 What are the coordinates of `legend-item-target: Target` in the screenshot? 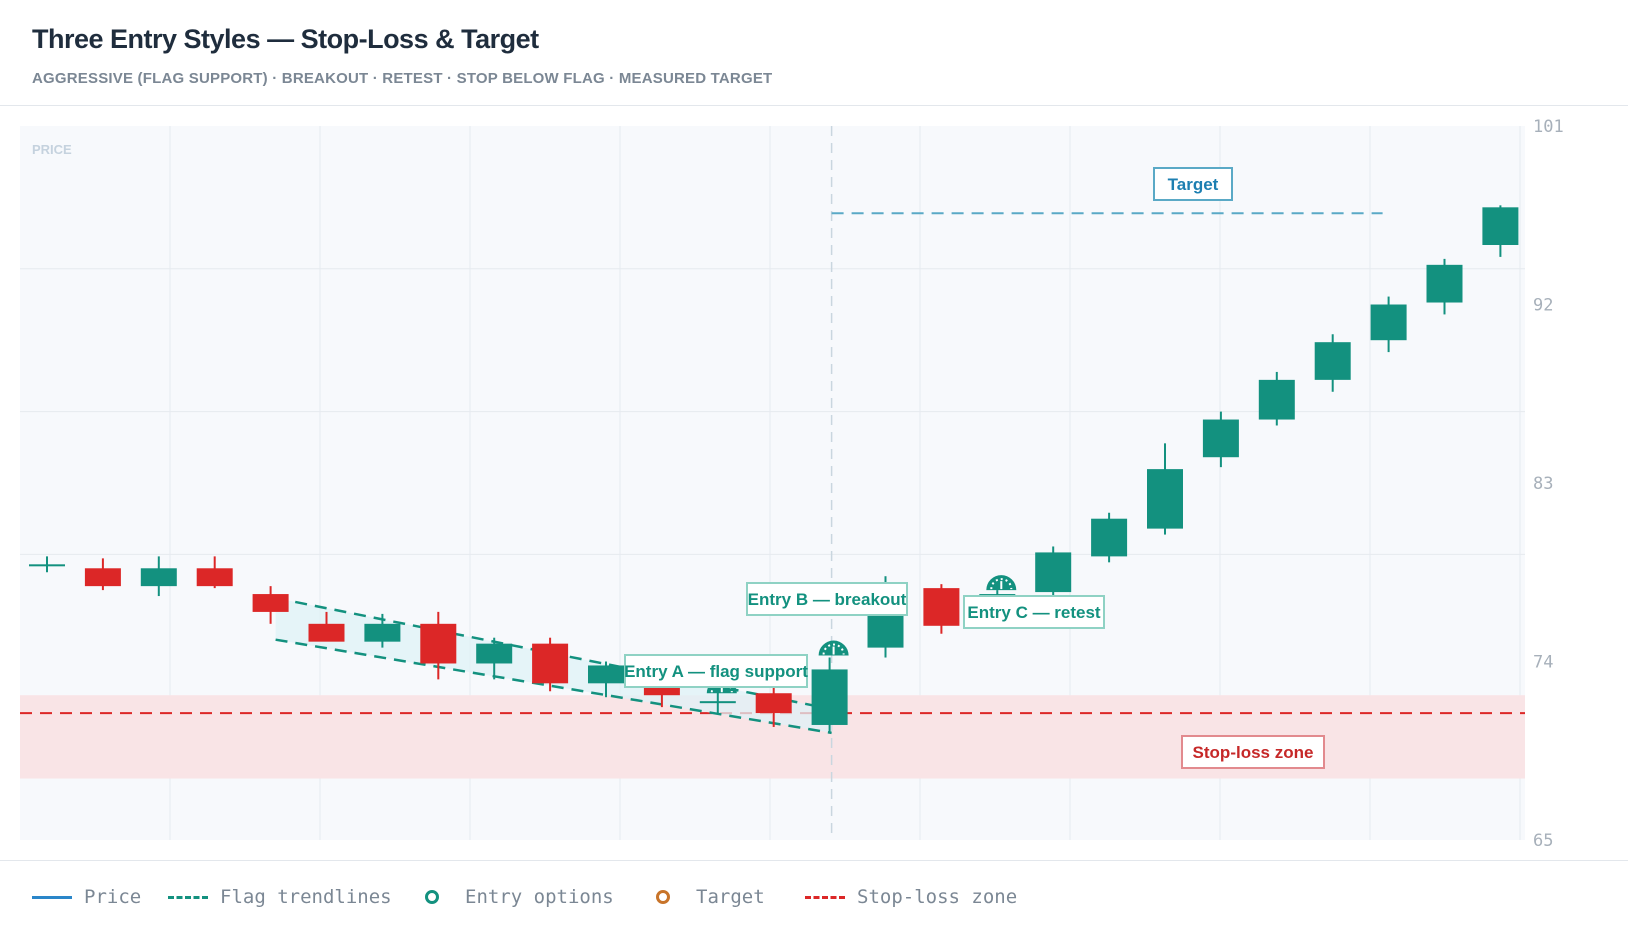 It's located at (710, 897).